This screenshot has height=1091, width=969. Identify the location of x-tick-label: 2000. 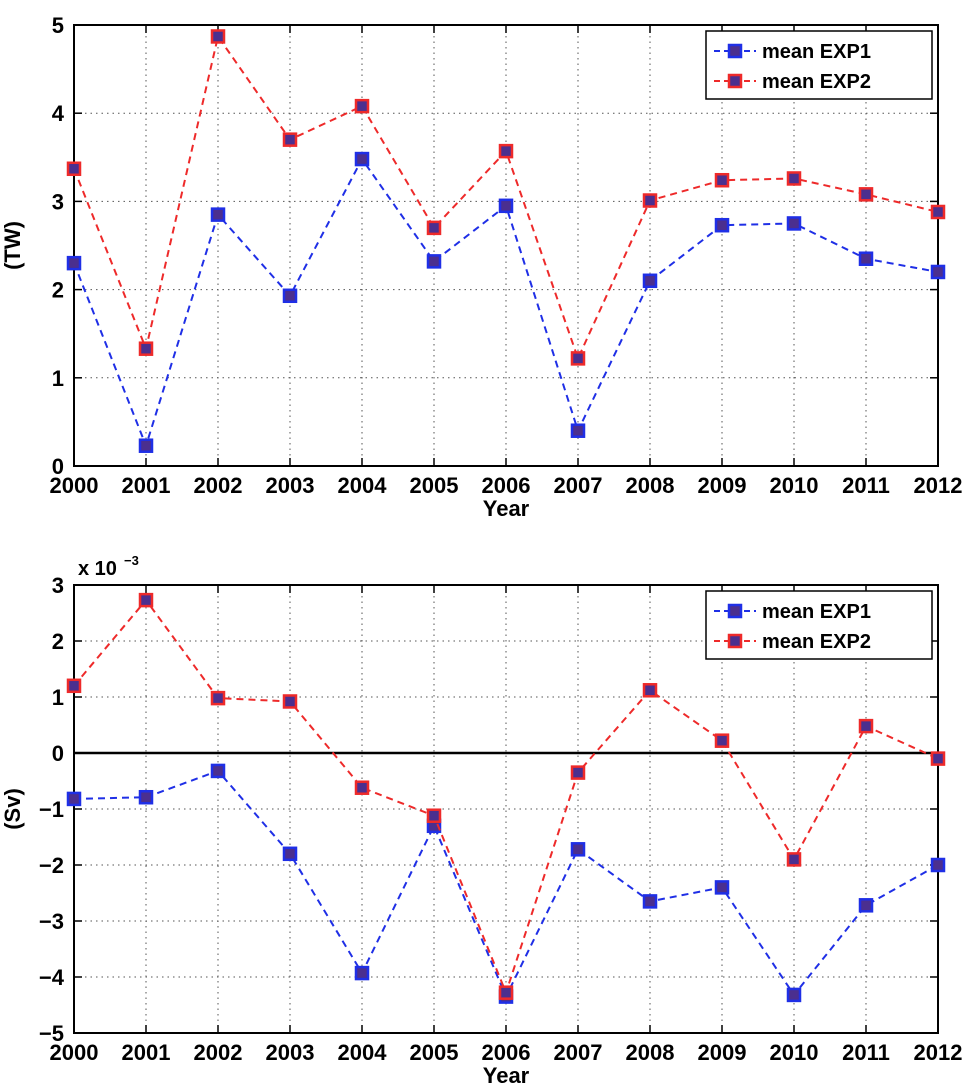
(74, 1052).